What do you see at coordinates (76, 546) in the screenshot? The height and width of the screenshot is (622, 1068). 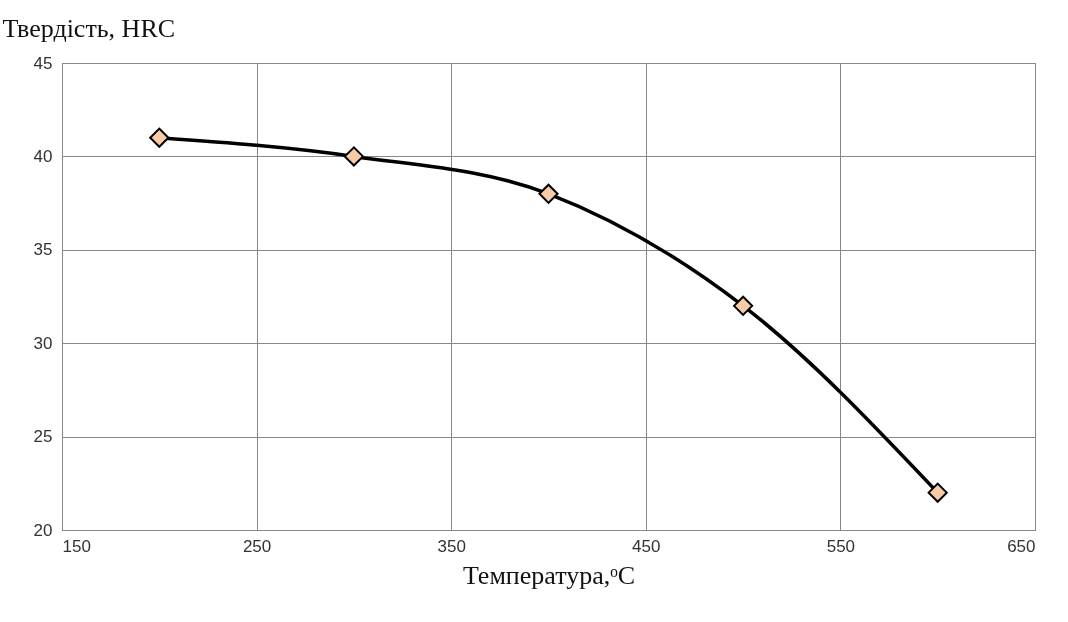 I see `x-tick-label: 150` at bounding box center [76, 546].